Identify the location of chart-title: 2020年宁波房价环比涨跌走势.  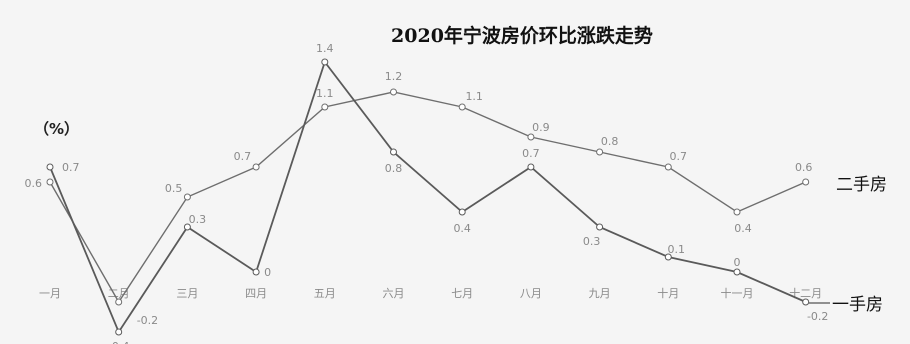
(522, 35).